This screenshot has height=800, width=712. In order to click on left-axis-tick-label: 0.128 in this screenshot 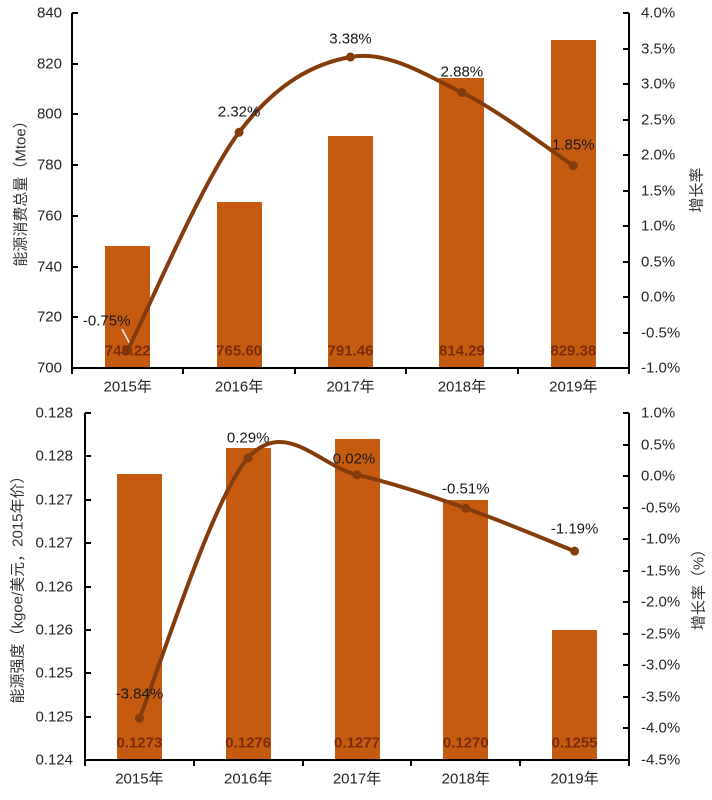, I will do `click(54, 413)`.